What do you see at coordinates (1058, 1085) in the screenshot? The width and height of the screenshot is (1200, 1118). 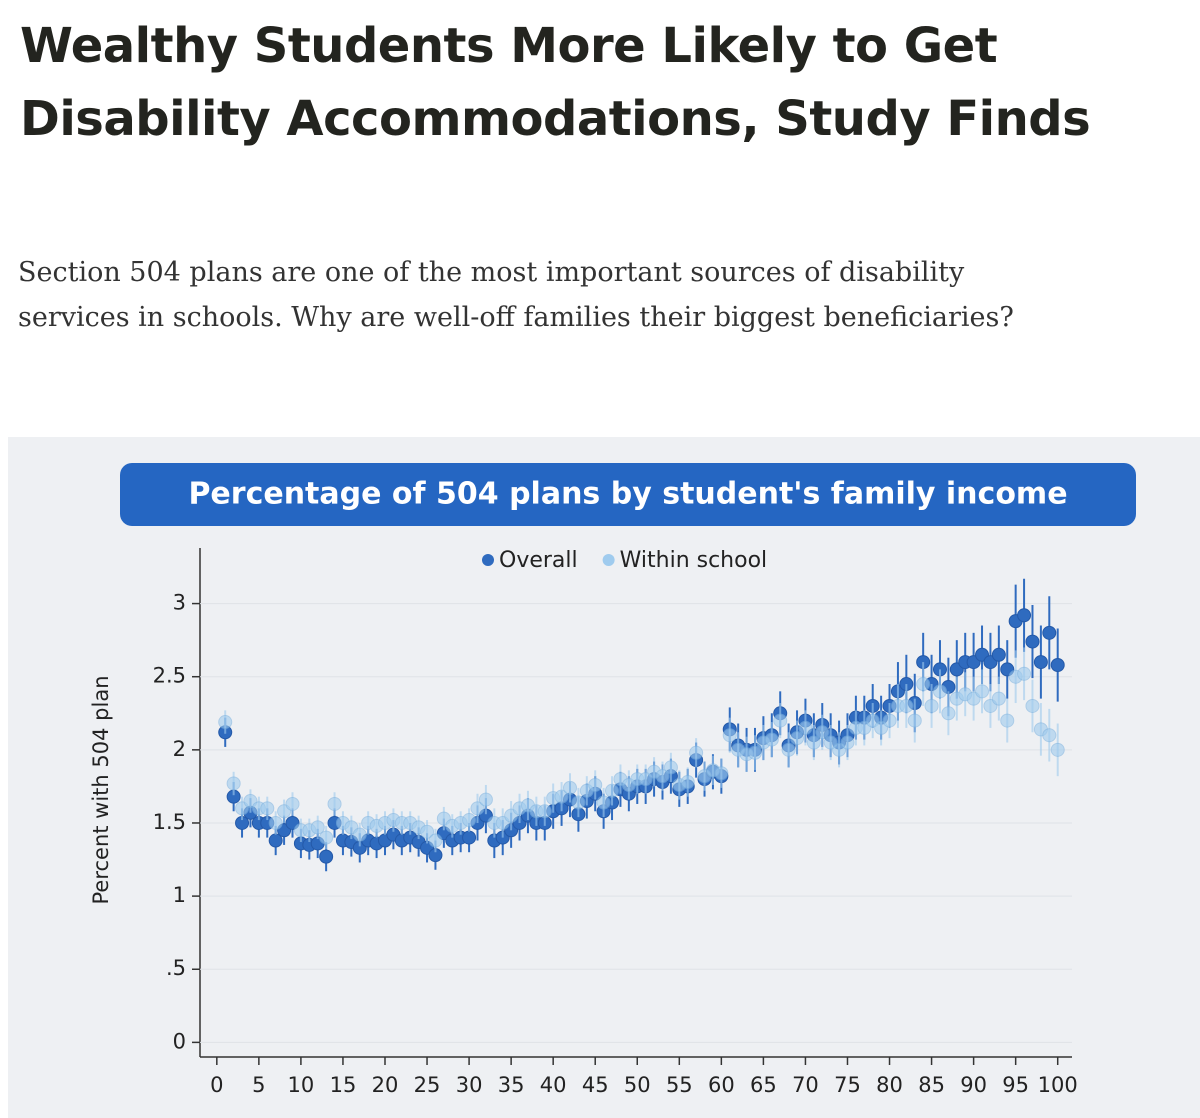 I see `x-tick-label: 100` at bounding box center [1058, 1085].